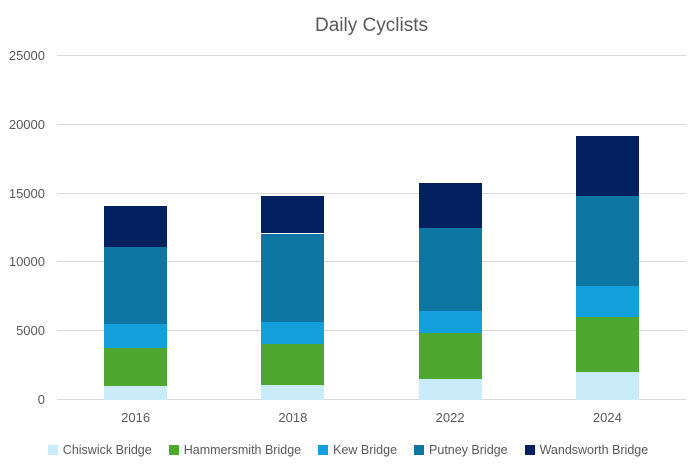 This screenshot has width=696, height=474. Describe the element at coordinates (242, 450) in the screenshot. I see `legend-label: Hammersmith Bridge` at that location.